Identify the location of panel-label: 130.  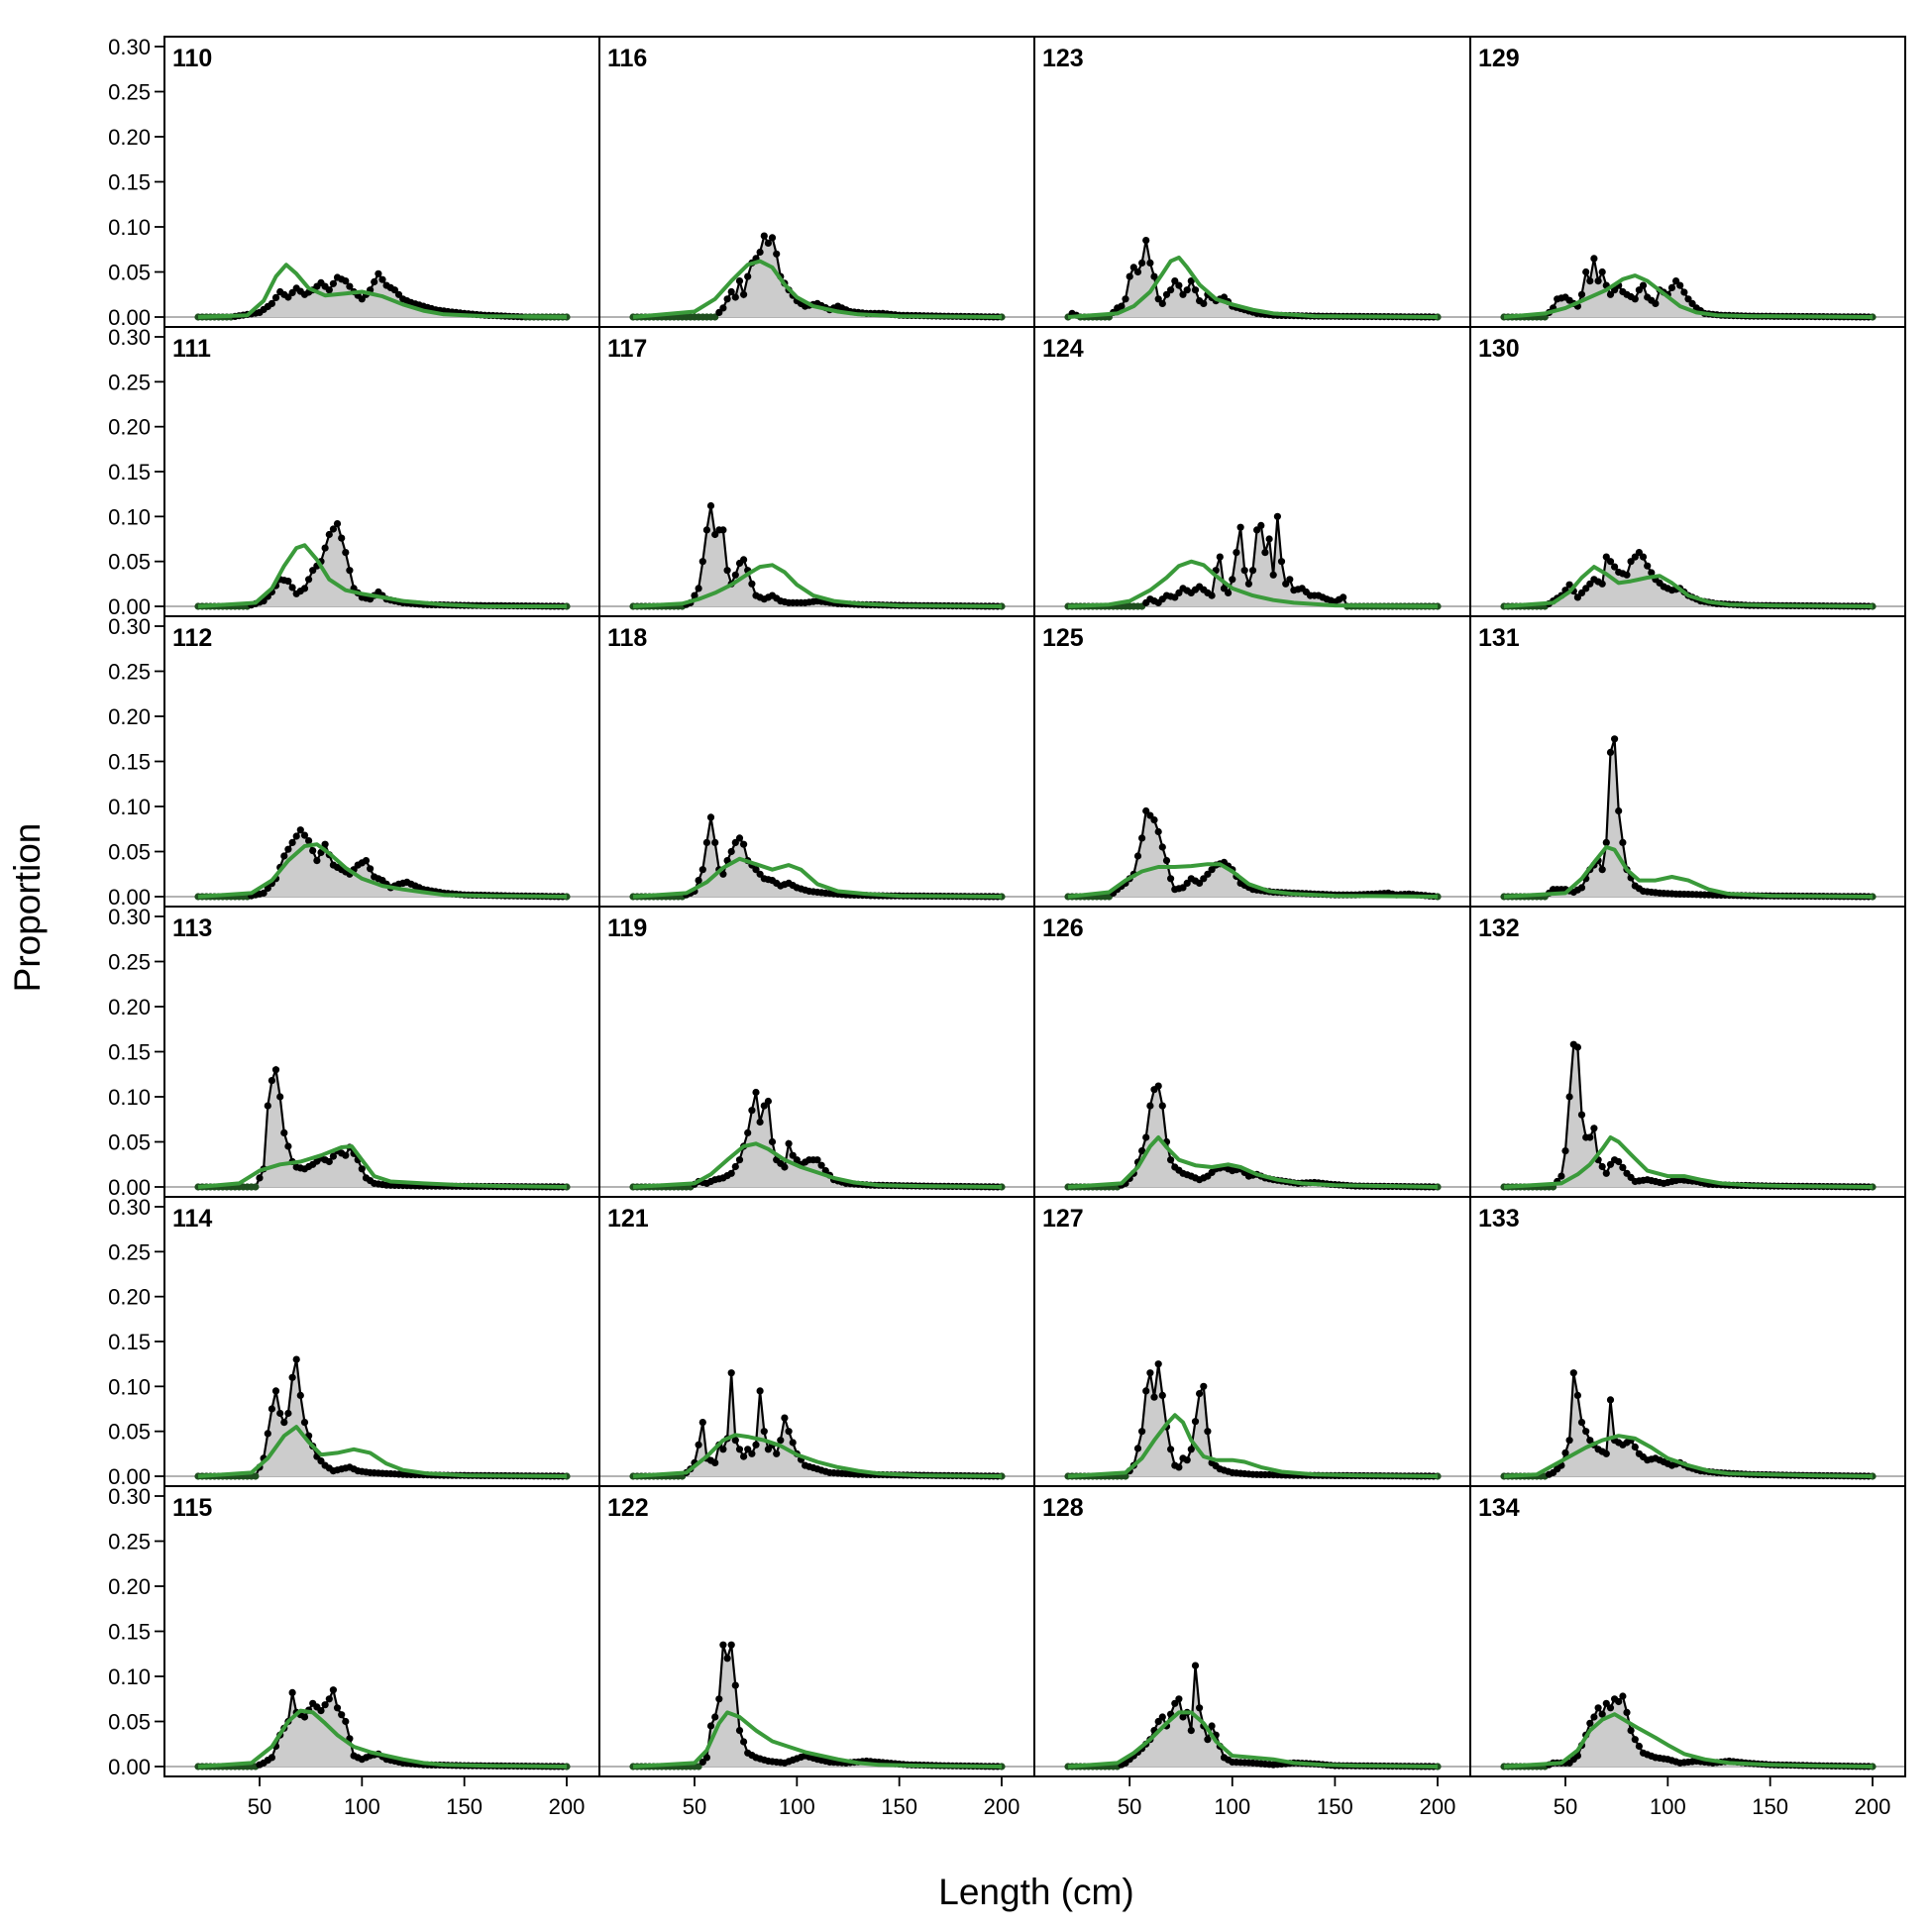
(1499, 349).